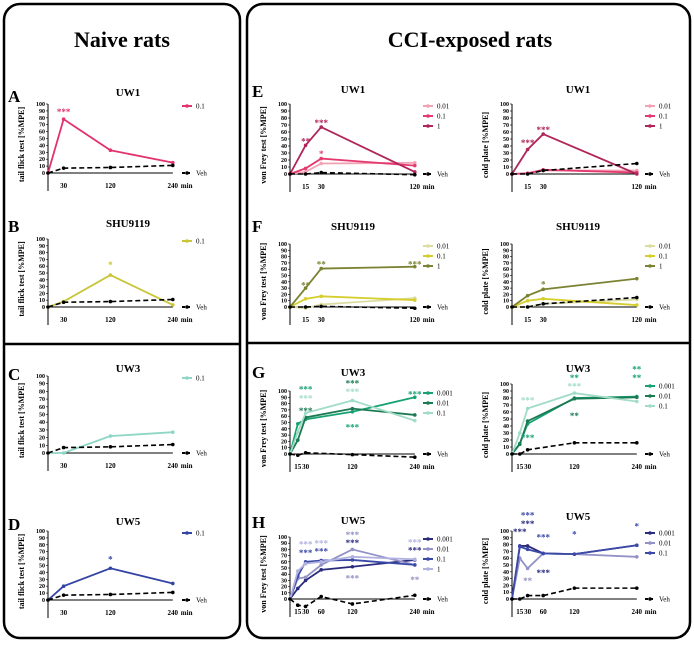  Describe the element at coordinates (439, 127) in the screenshot. I see `legend-label: 1` at that location.